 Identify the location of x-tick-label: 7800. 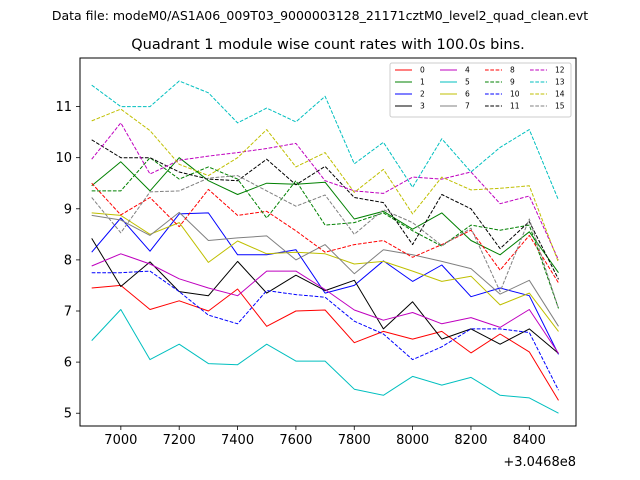
(354, 440).